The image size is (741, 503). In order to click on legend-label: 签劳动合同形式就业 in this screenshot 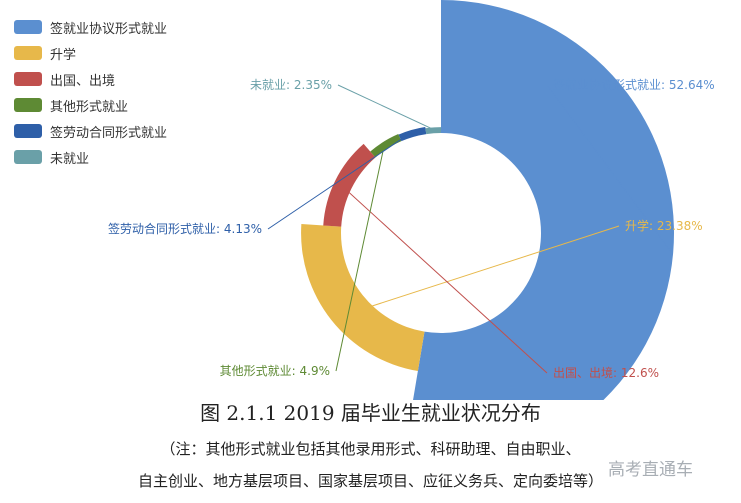, I will do `click(109, 133)`.